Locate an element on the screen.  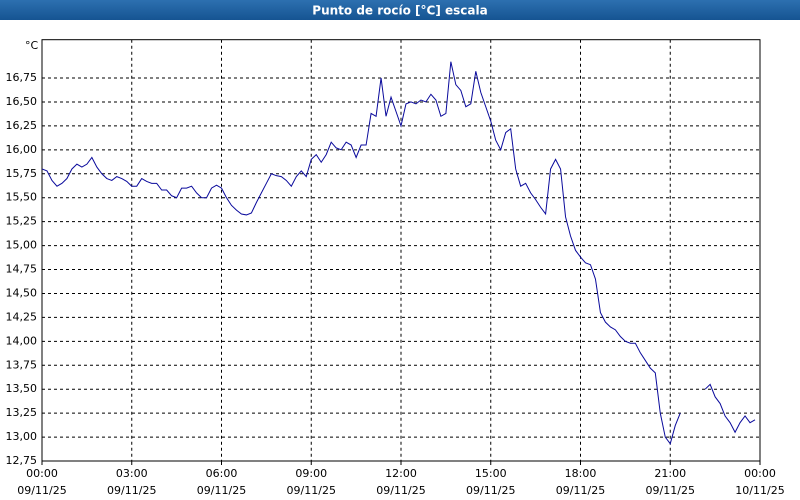
x-tick-label: 18:00 is located at coordinates (581, 473).